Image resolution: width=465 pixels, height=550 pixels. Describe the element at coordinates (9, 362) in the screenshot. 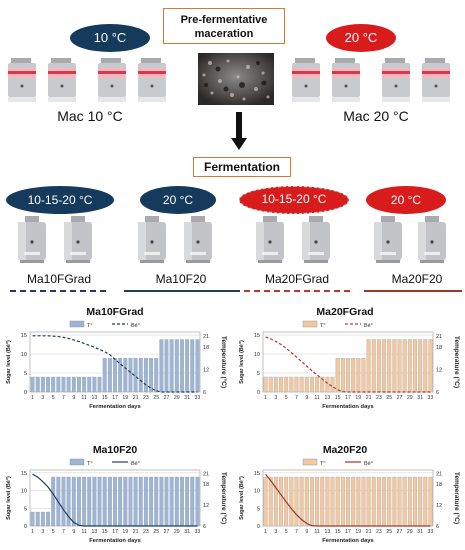

I see `y-axis-title: Sugar level (Bé°)` at that location.